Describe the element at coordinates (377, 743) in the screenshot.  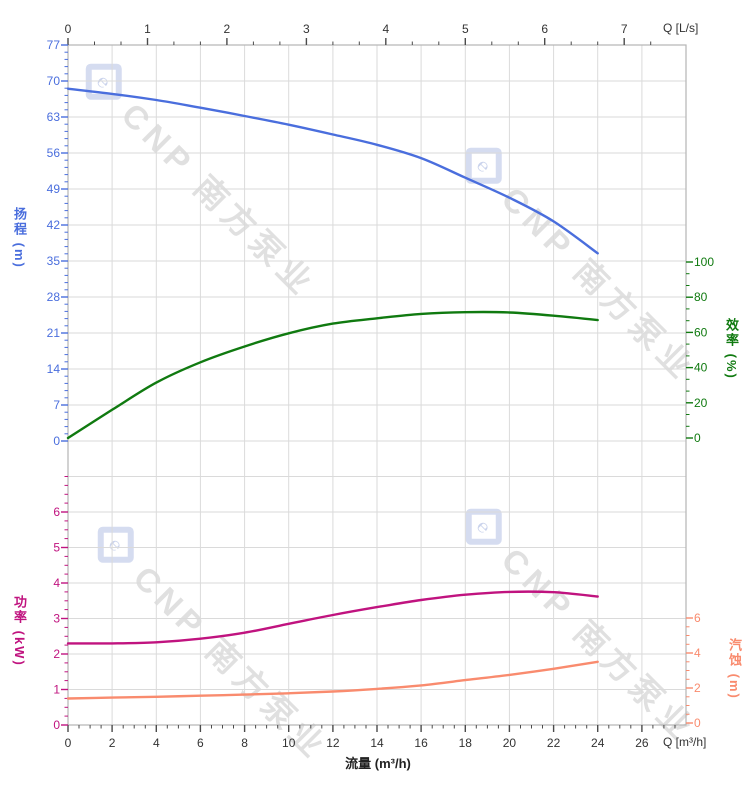
I see `bottom-axis-tick-label: 14` at that location.